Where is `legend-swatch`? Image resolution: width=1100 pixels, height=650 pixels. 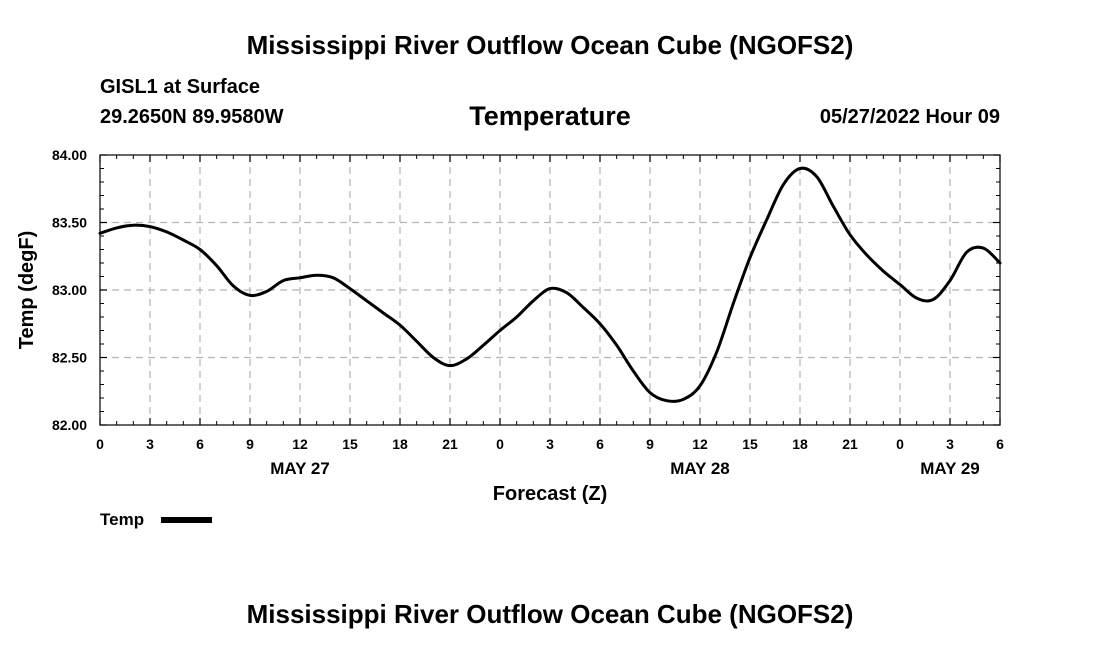
legend-swatch is located at coordinates (186, 520).